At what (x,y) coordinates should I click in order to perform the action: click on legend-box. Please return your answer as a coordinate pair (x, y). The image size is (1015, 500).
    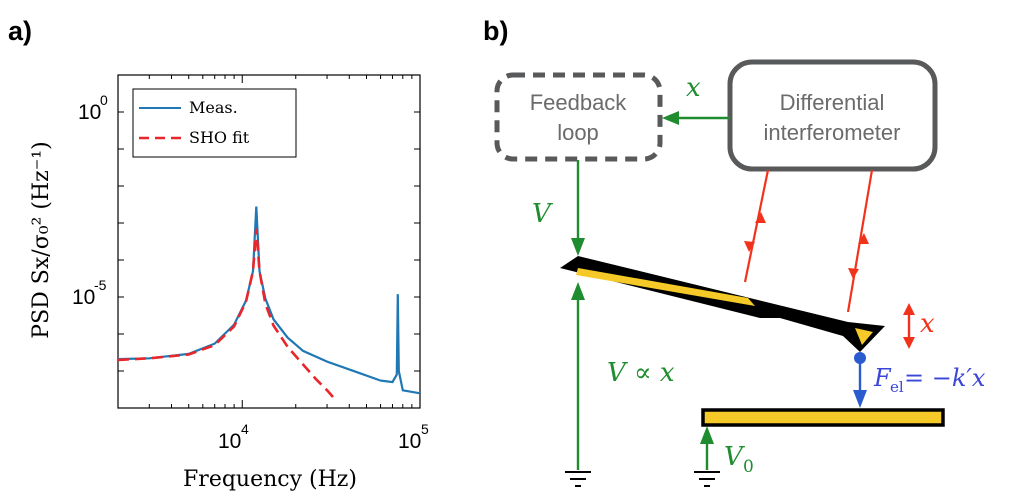
    Looking at the image, I should click on (214, 123).